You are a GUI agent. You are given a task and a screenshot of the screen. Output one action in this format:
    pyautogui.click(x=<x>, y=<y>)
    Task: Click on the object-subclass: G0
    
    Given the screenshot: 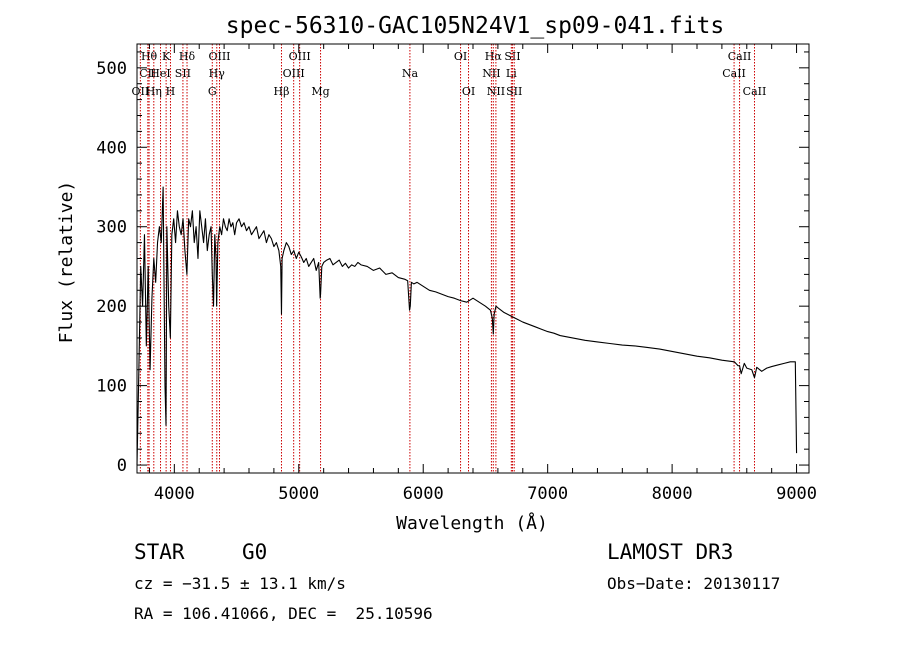 What is the action you would take?
    pyautogui.click(x=255, y=552)
    